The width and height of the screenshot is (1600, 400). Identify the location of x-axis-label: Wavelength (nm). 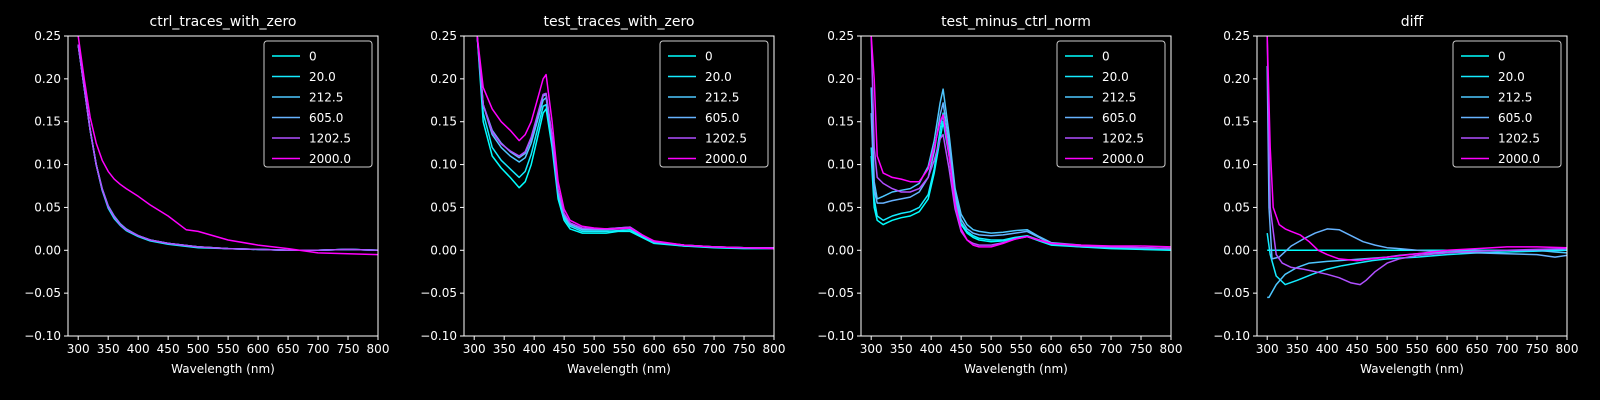
(619, 369).